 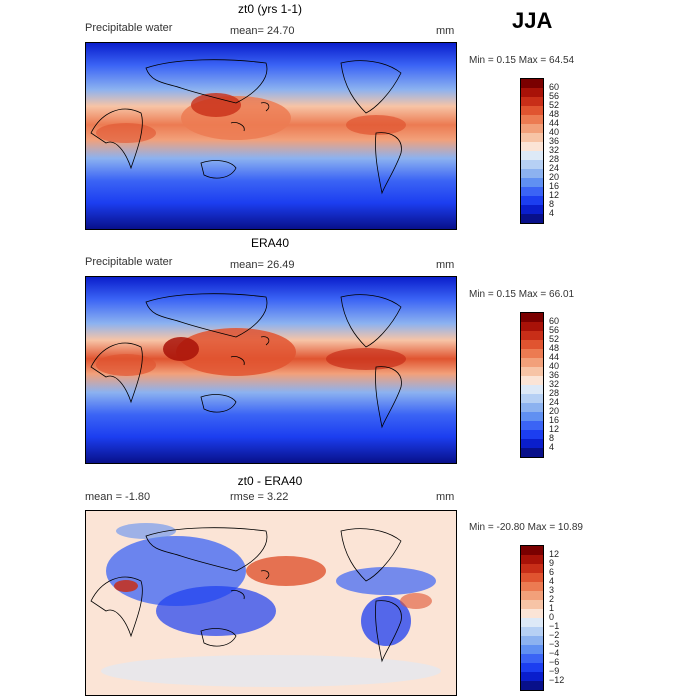 I want to click on colorbar-tick: −4, so click(x=554, y=653).